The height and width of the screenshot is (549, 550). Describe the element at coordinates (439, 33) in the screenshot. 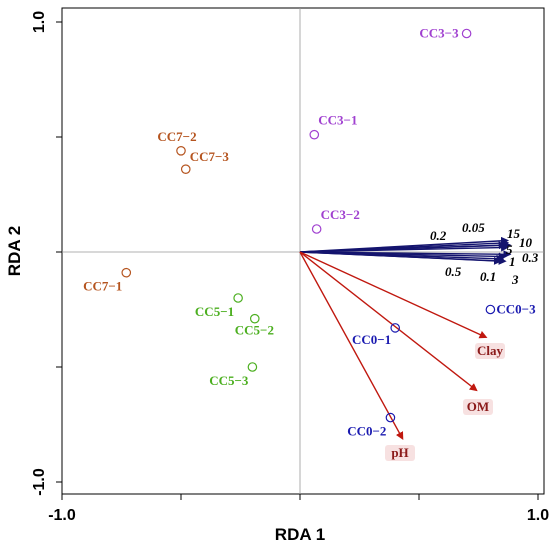

I see `site-label: CC3−3` at that location.